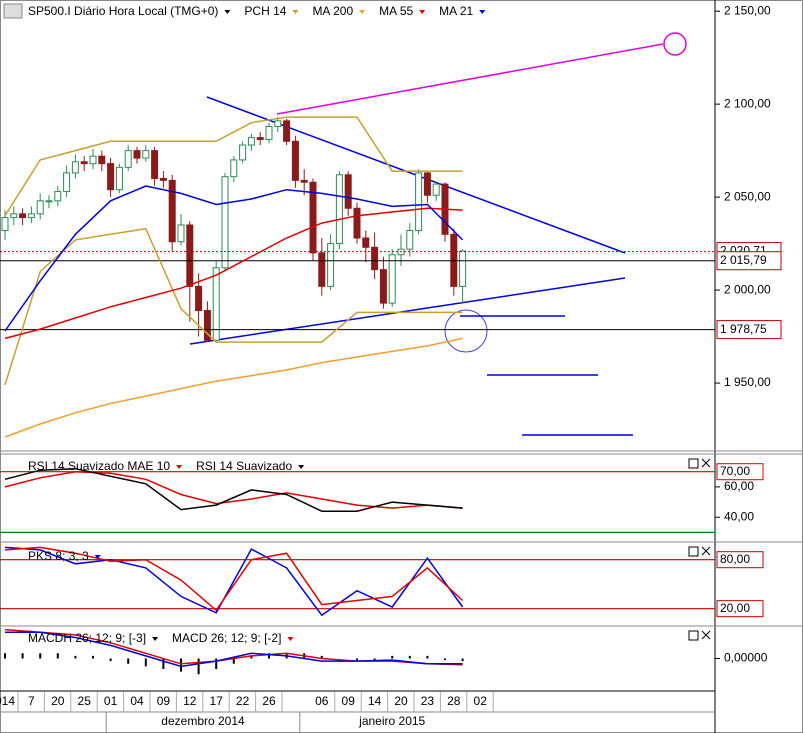 This screenshot has height=733, width=803. Describe the element at coordinates (396, 11) in the screenshot. I see `legend-item: MA 55` at that location.